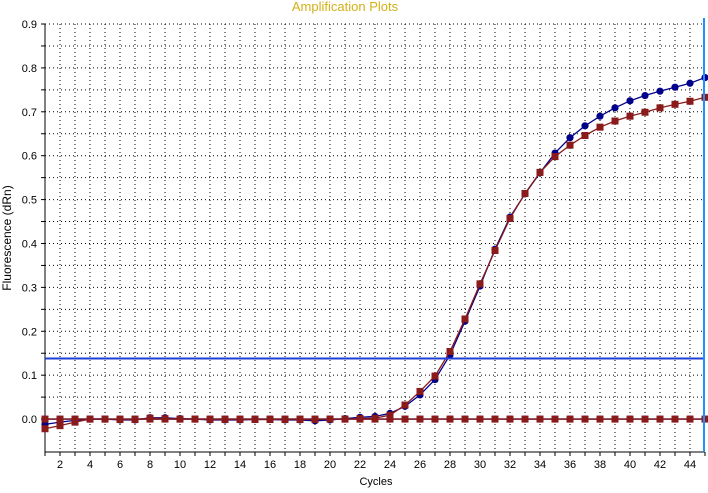  What do you see at coordinates (210, 465) in the screenshot?
I see `x-tick-label: 12` at bounding box center [210, 465].